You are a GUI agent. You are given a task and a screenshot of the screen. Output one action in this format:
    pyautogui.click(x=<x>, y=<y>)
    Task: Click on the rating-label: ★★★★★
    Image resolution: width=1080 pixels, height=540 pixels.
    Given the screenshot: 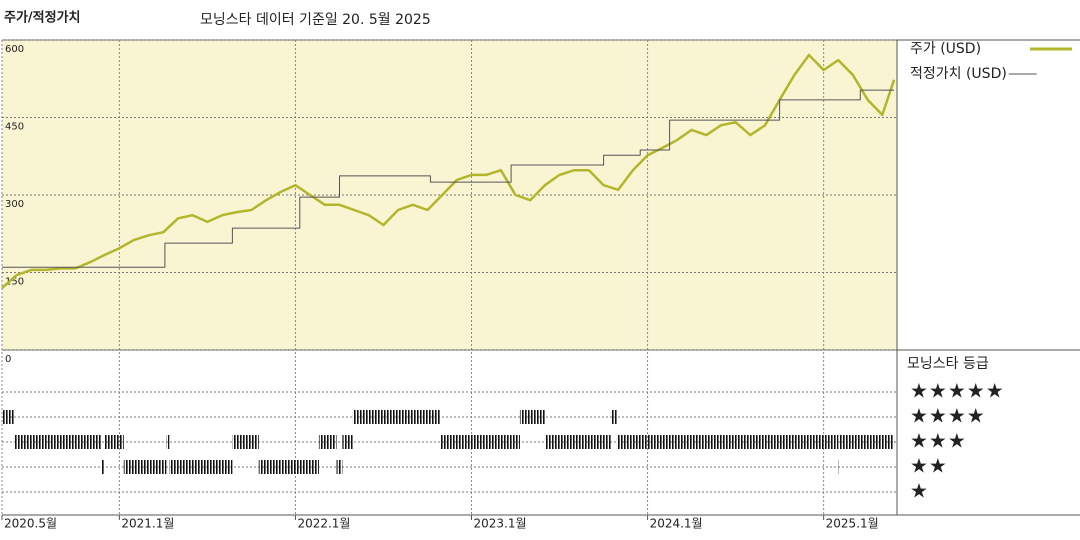 What is the action you would take?
    pyautogui.click(x=957, y=391)
    